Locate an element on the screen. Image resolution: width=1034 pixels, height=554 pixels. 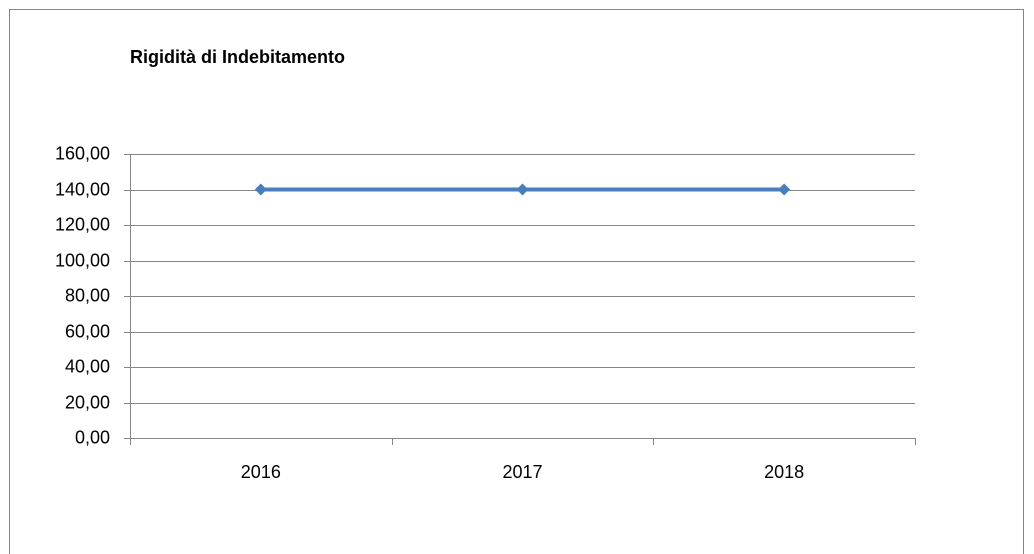
y-tick-label: 60,00 is located at coordinates (87, 331).